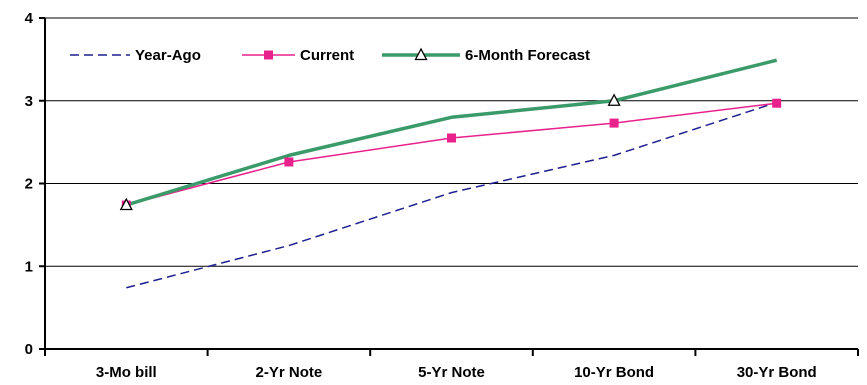 The width and height of the screenshot is (867, 385). Describe the element at coordinates (268, 55) in the screenshot. I see `marker-current-legend` at that location.